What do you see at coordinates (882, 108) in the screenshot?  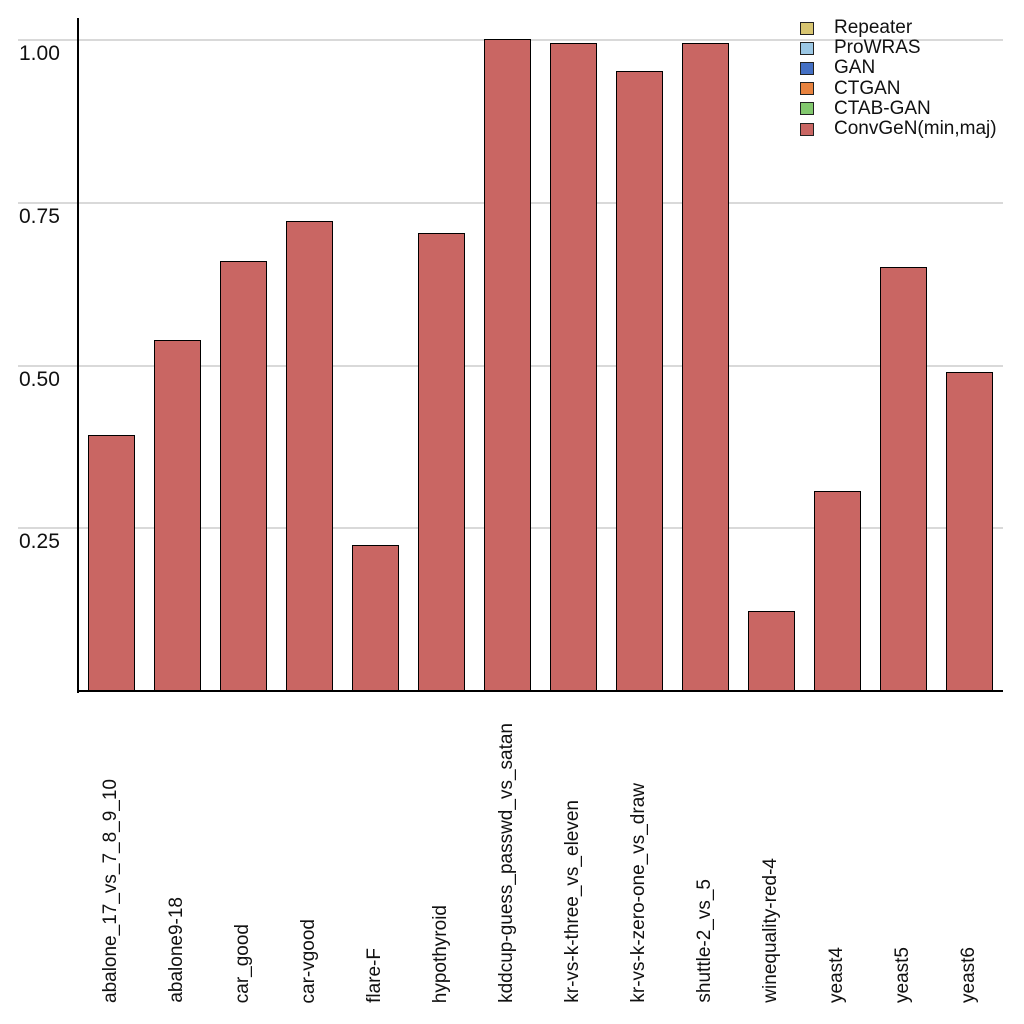 I see `legend-label: CTAB-GAN` at bounding box center [882, 108].